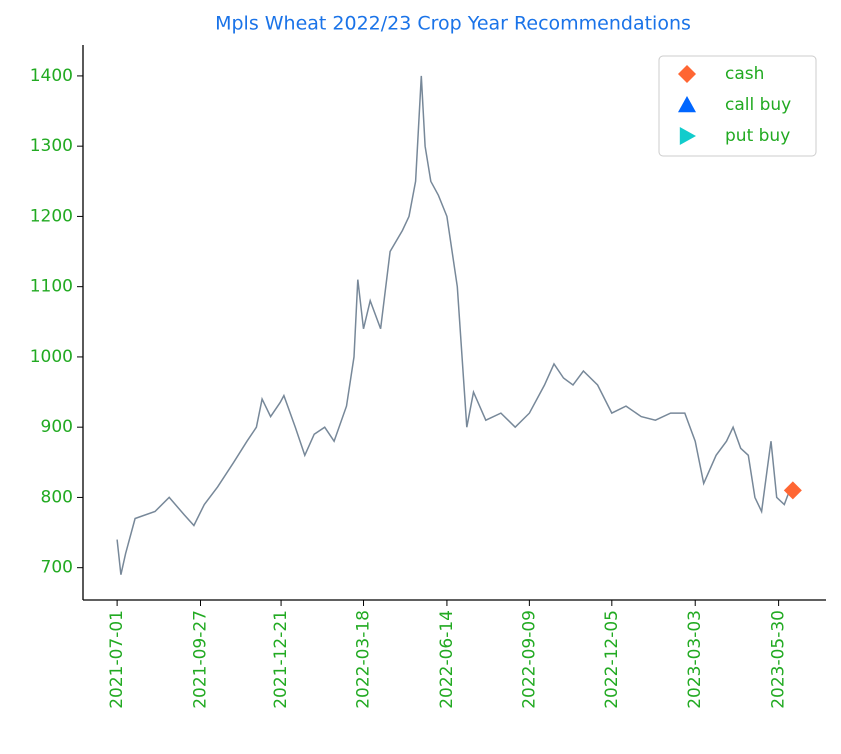 This screenshot has width=841, height=754. I want to click on marker, so click(792, 490).